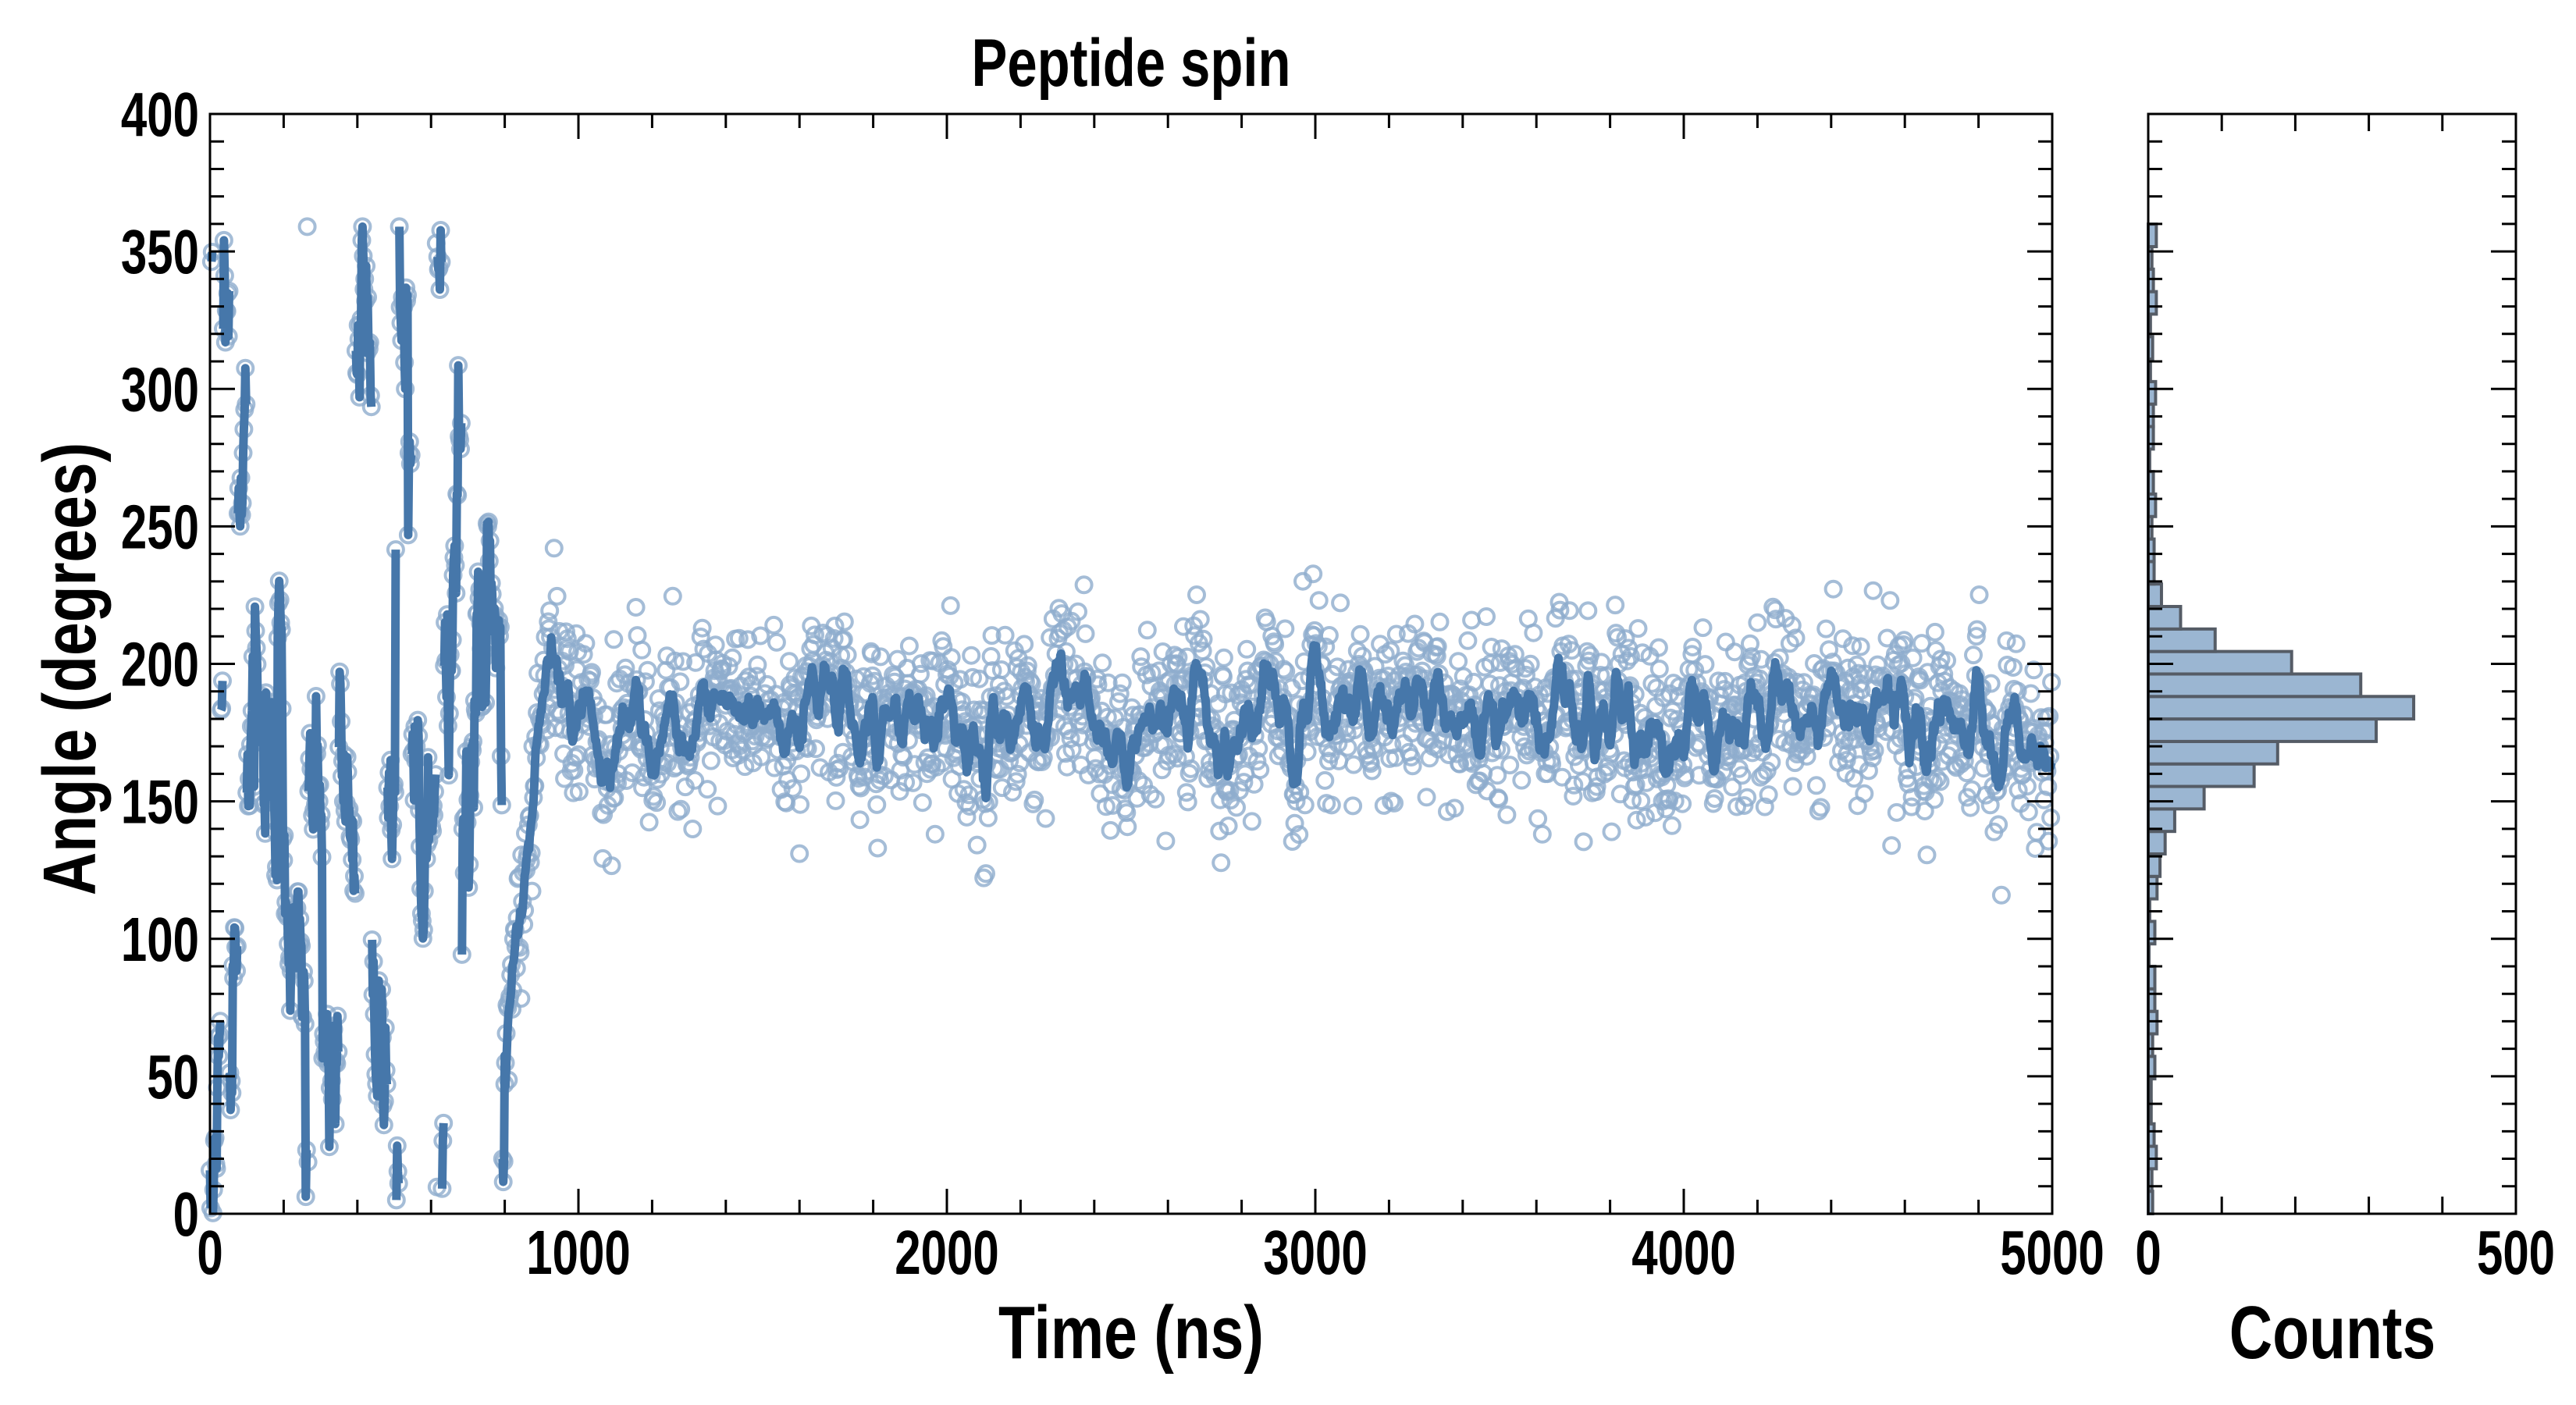 The width and height of the screenshot is (2576, 1405). Describe the element at coordinates (2332, 1333) in the screenshot. I see `hist-x-axis-label: Counts` at that location.